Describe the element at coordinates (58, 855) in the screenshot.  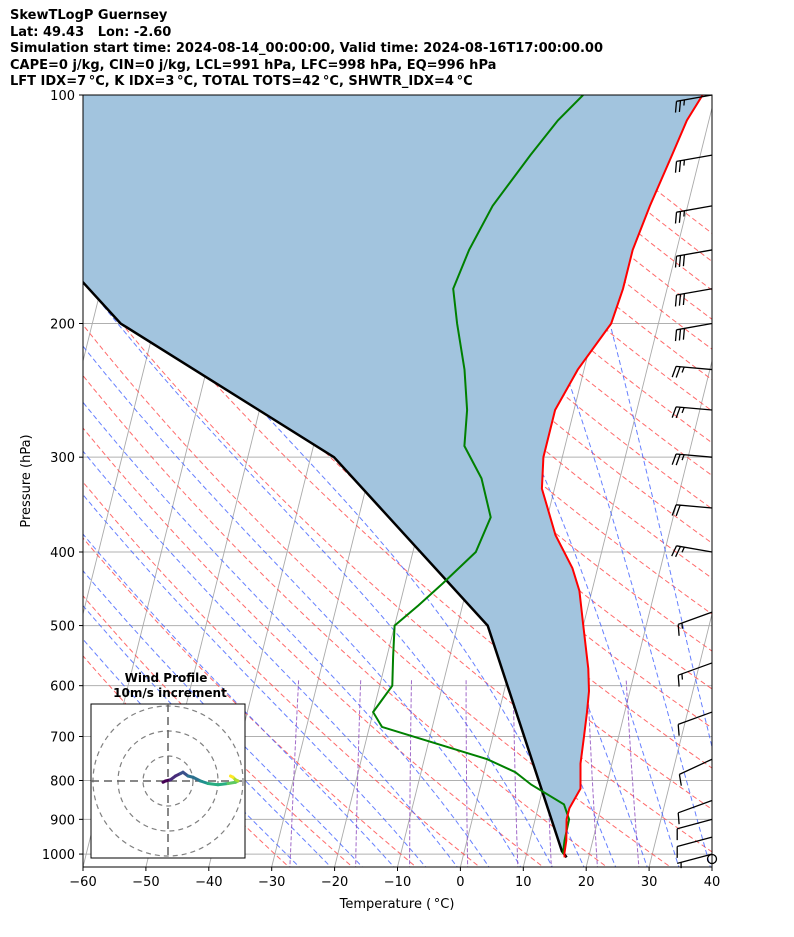
I see `y-tick-label: 1000` at that location.